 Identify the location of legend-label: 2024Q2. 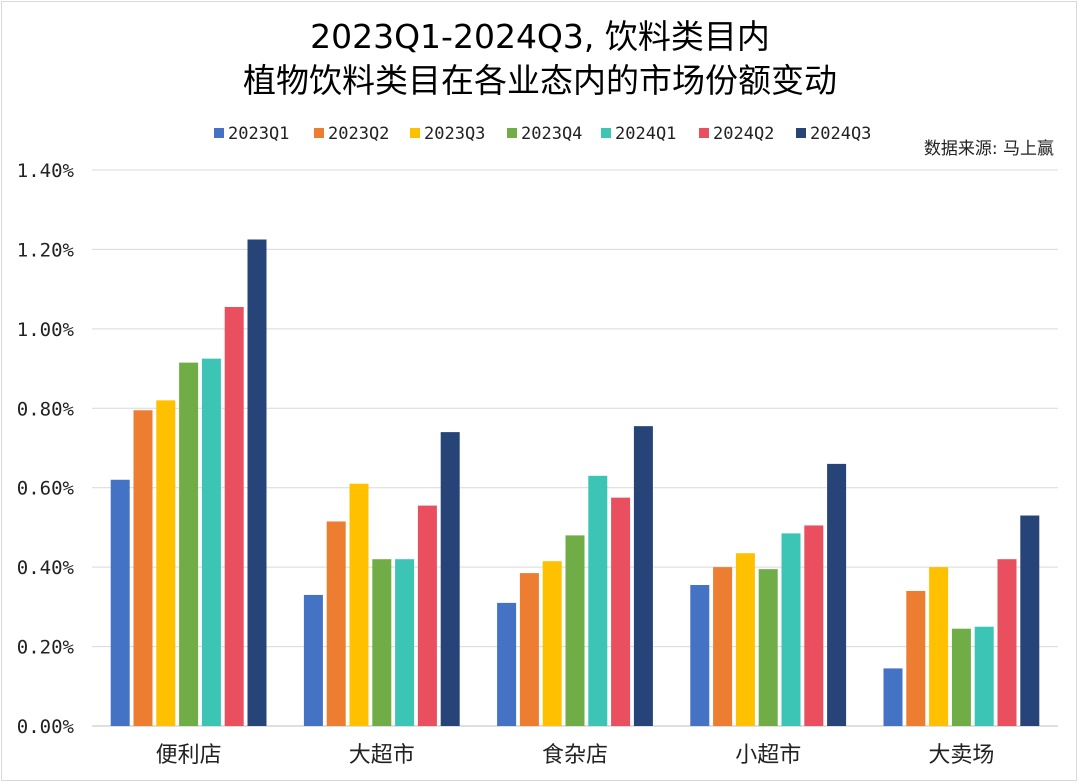
(743, 134).